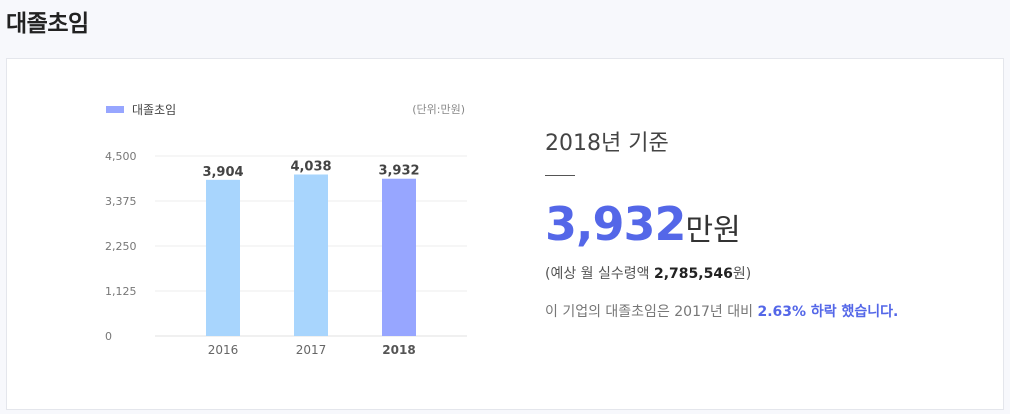 The image size is (1010, 414). Describe the element at coordinates (311, 255) in the screenshot. I see `bar-2017` at that location.